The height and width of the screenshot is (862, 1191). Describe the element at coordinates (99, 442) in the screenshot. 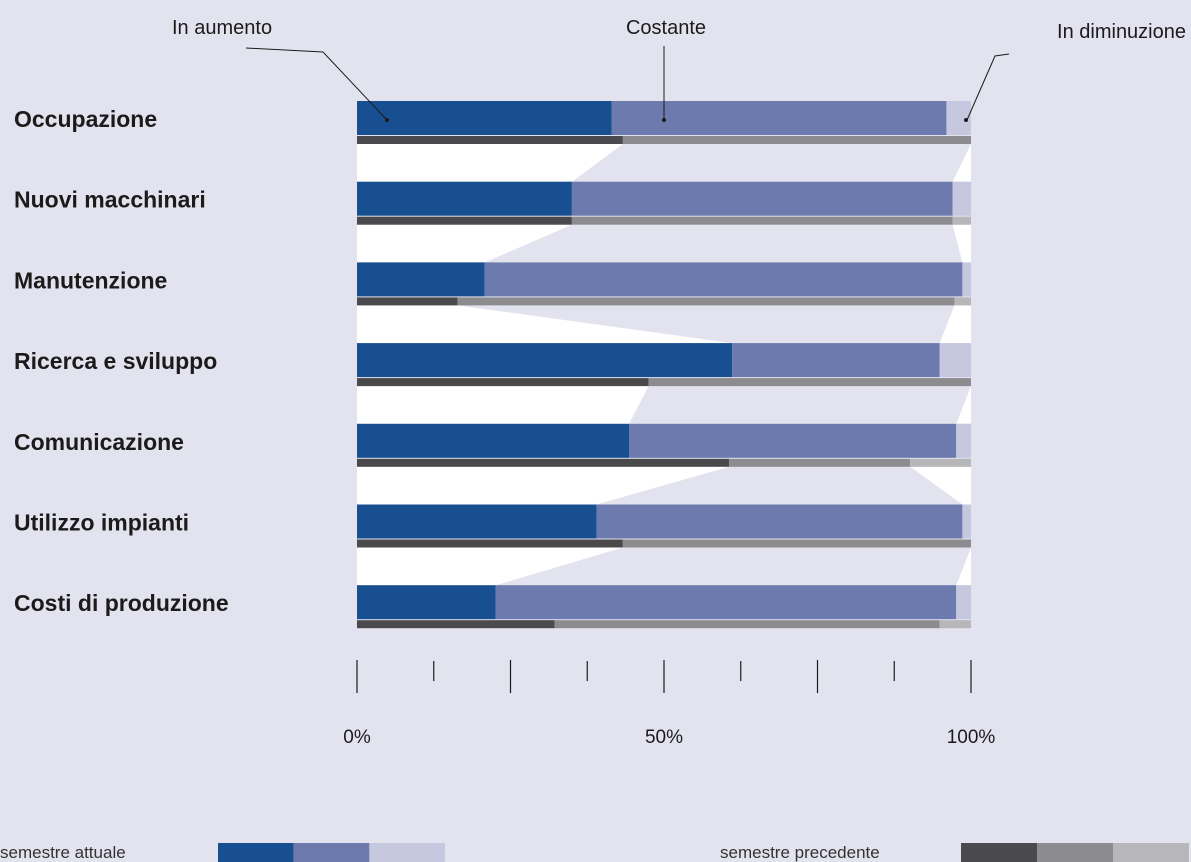

I see `row-label: Comunicazione` at that location.